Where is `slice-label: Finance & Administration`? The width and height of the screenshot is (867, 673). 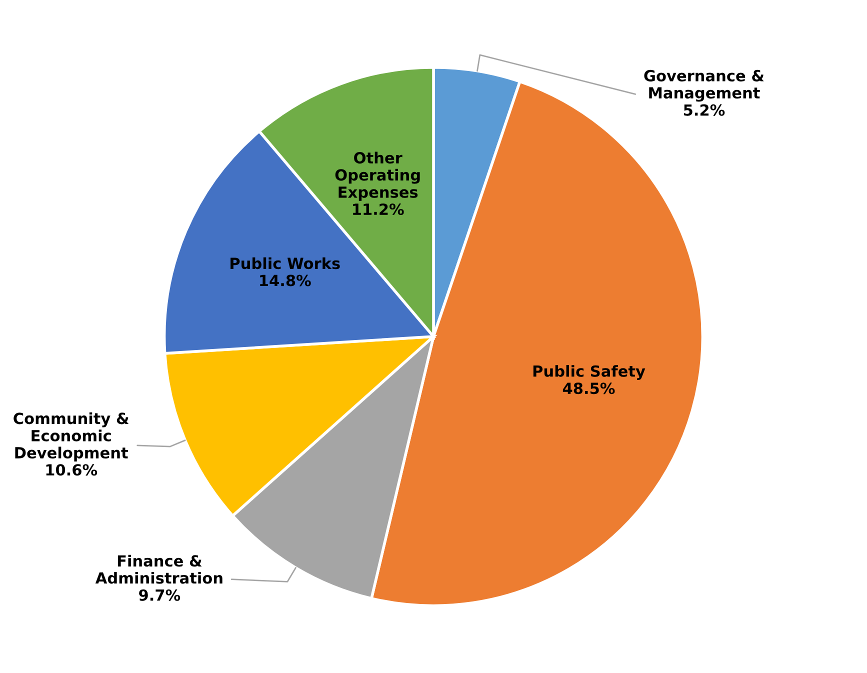 slice-label: Finance & Administration is located at coordinates (158, 569).